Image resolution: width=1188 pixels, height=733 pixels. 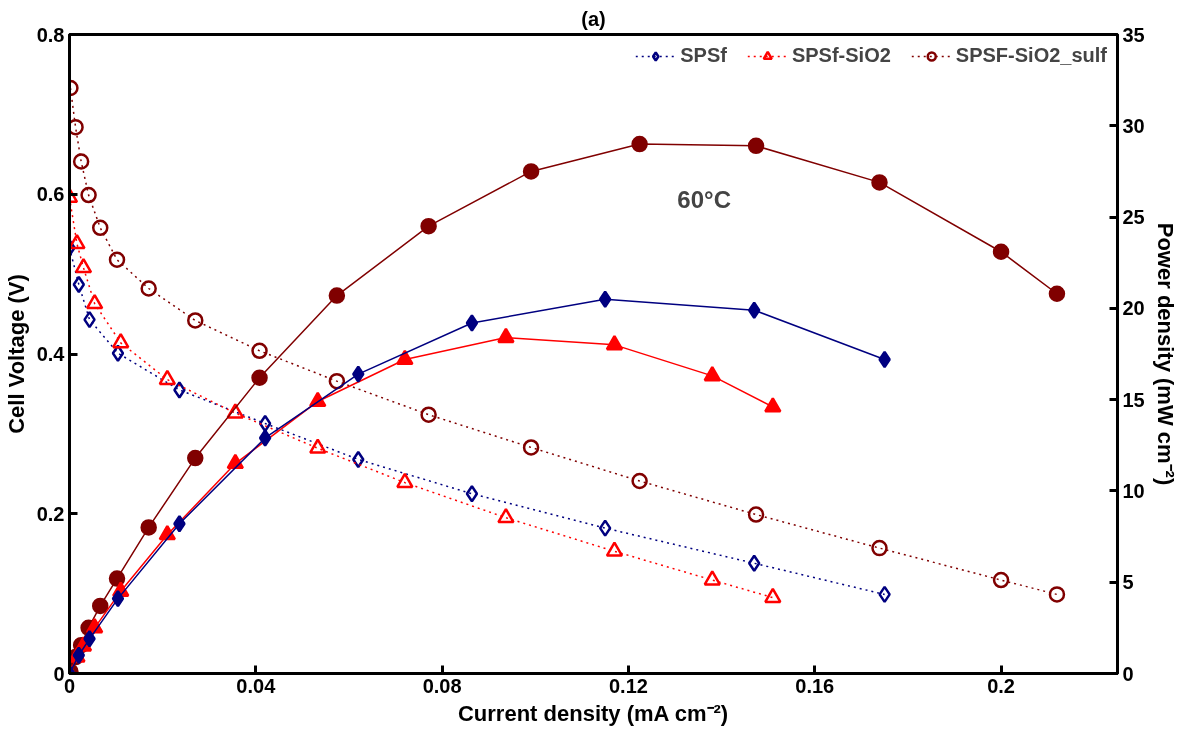 I want to click on x-tick-label: 0.16, so click(x=815, y=685).